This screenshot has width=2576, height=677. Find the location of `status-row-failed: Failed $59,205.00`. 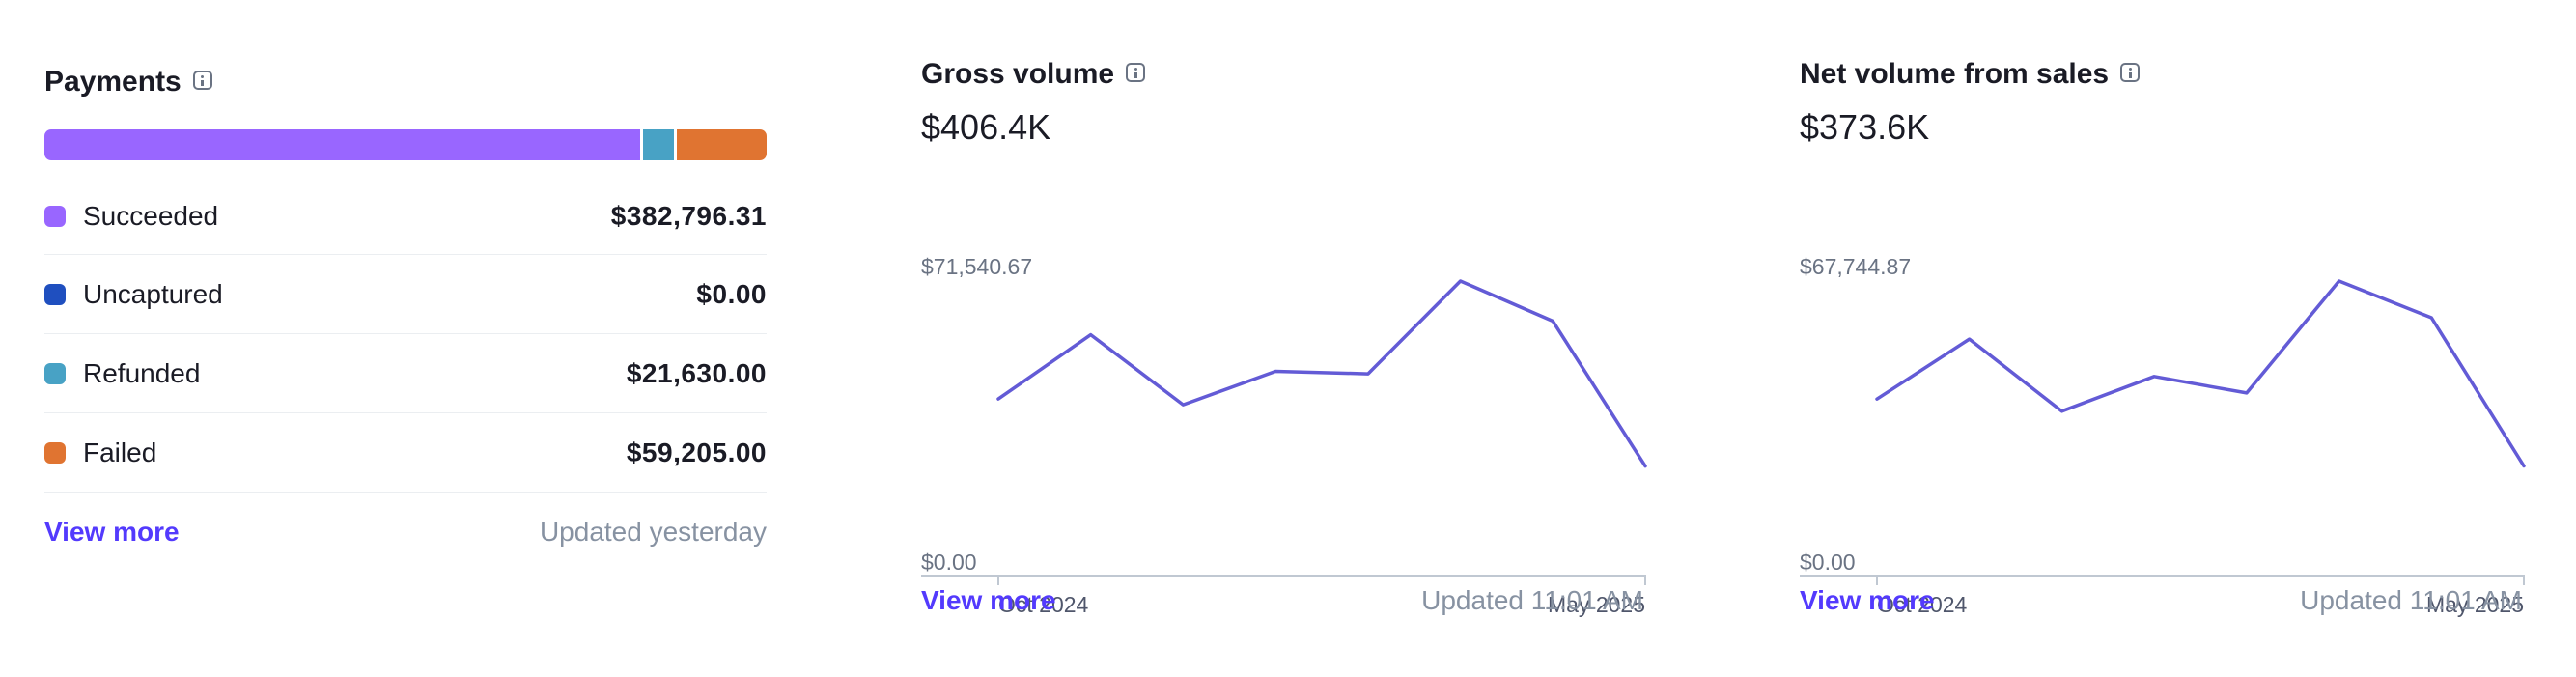

status-row-failed: Failed $59,205.00 is located at coordinates (406, 453).